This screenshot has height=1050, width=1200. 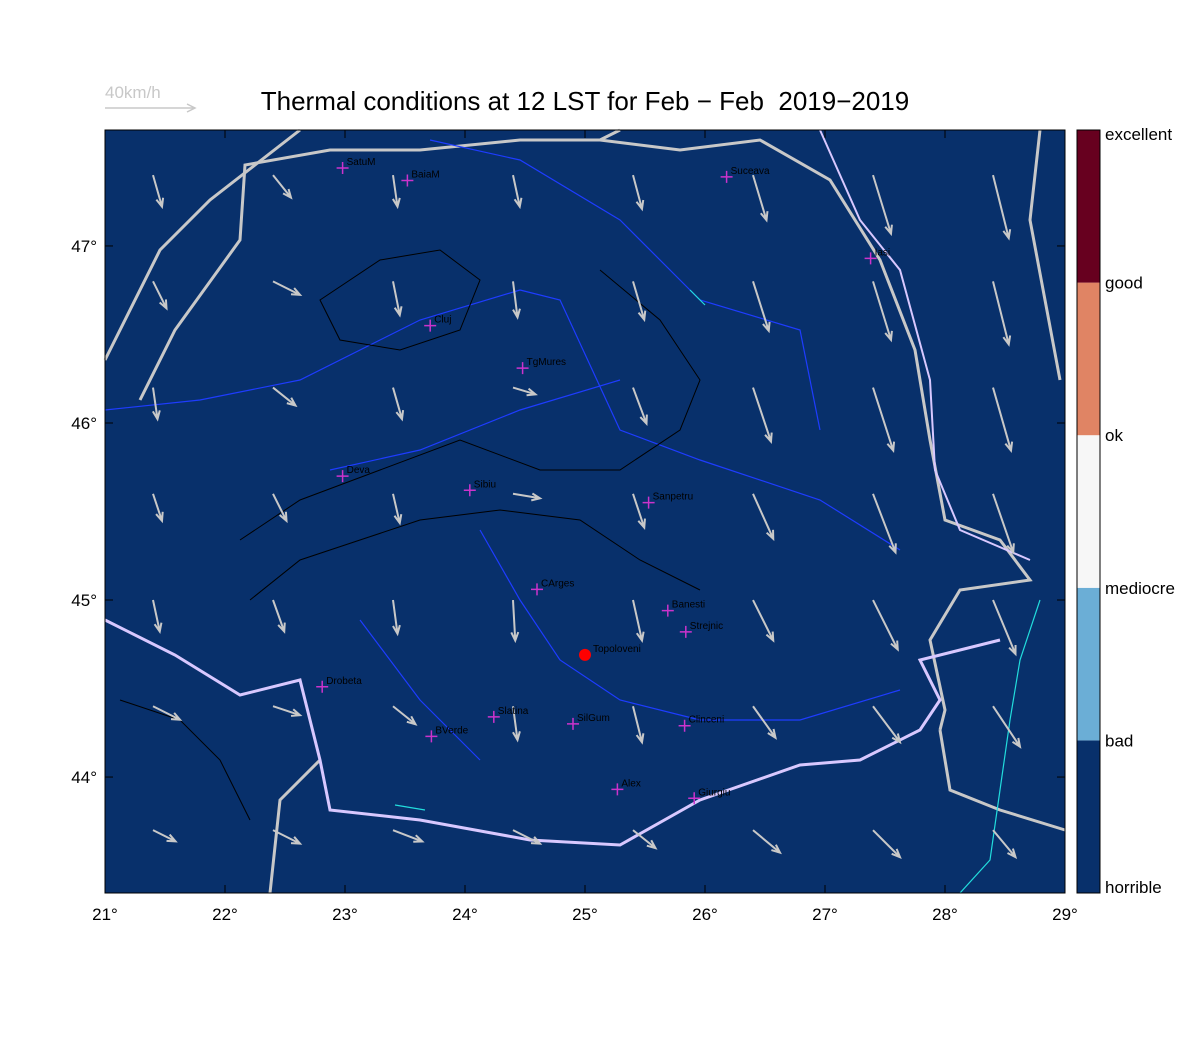 What do you see at coordinates (1138, 134) in the screenshot?
I see `colorbar-label: excellent` at bounding box center [1138, 134].